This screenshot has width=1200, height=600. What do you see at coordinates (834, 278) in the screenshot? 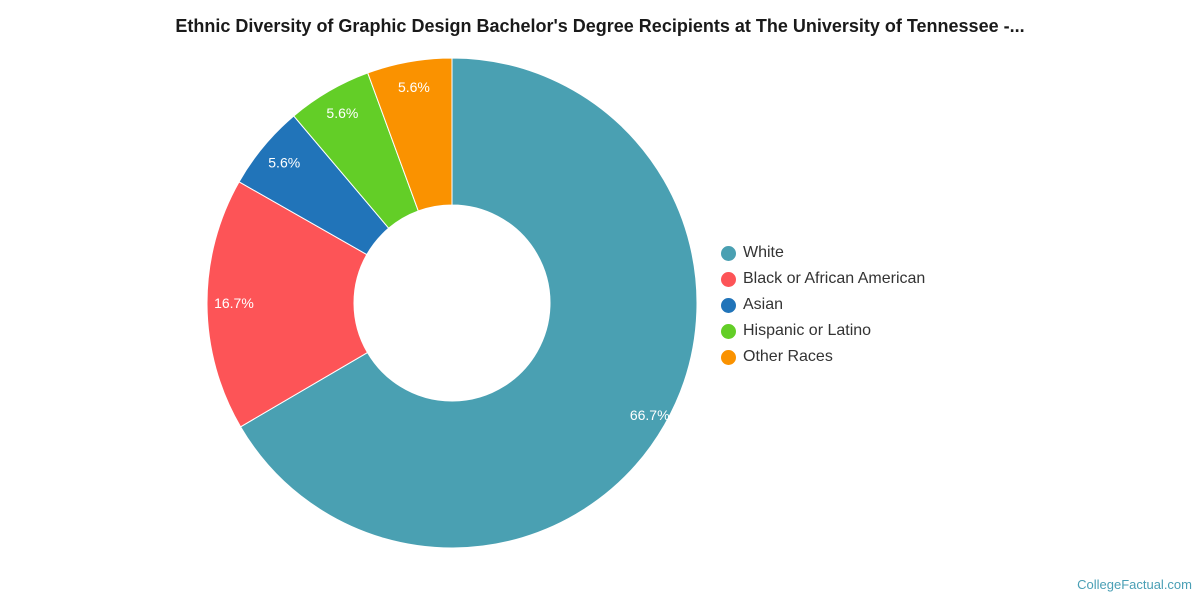
I see `legend-label: Black or African American` at bounding box center [834, 278].